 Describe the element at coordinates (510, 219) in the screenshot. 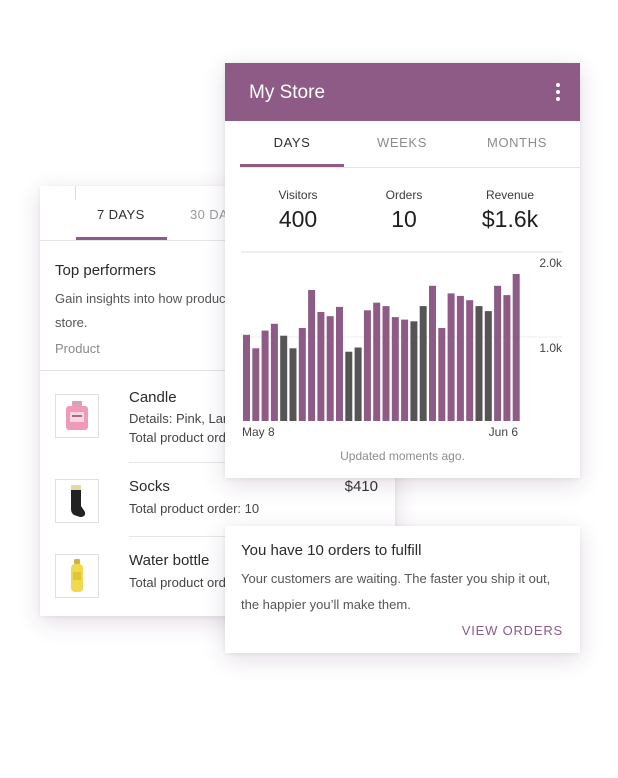

I see `stat-value: $1.6k` at that location.